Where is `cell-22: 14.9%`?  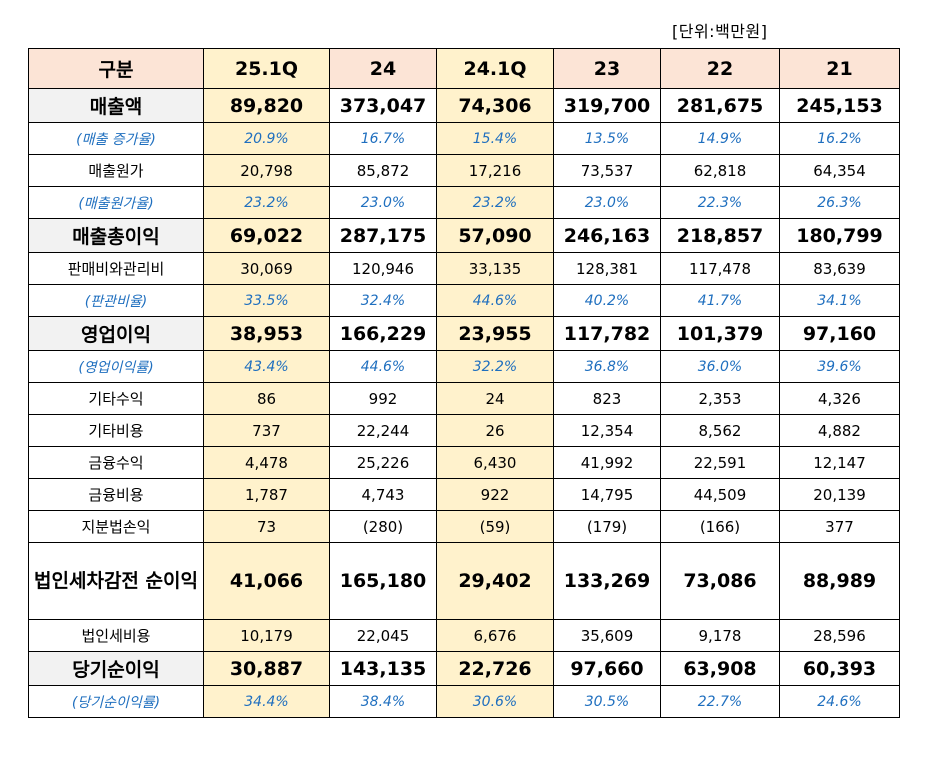 cell-22: 14.9% is located at coordinates (720, 138).